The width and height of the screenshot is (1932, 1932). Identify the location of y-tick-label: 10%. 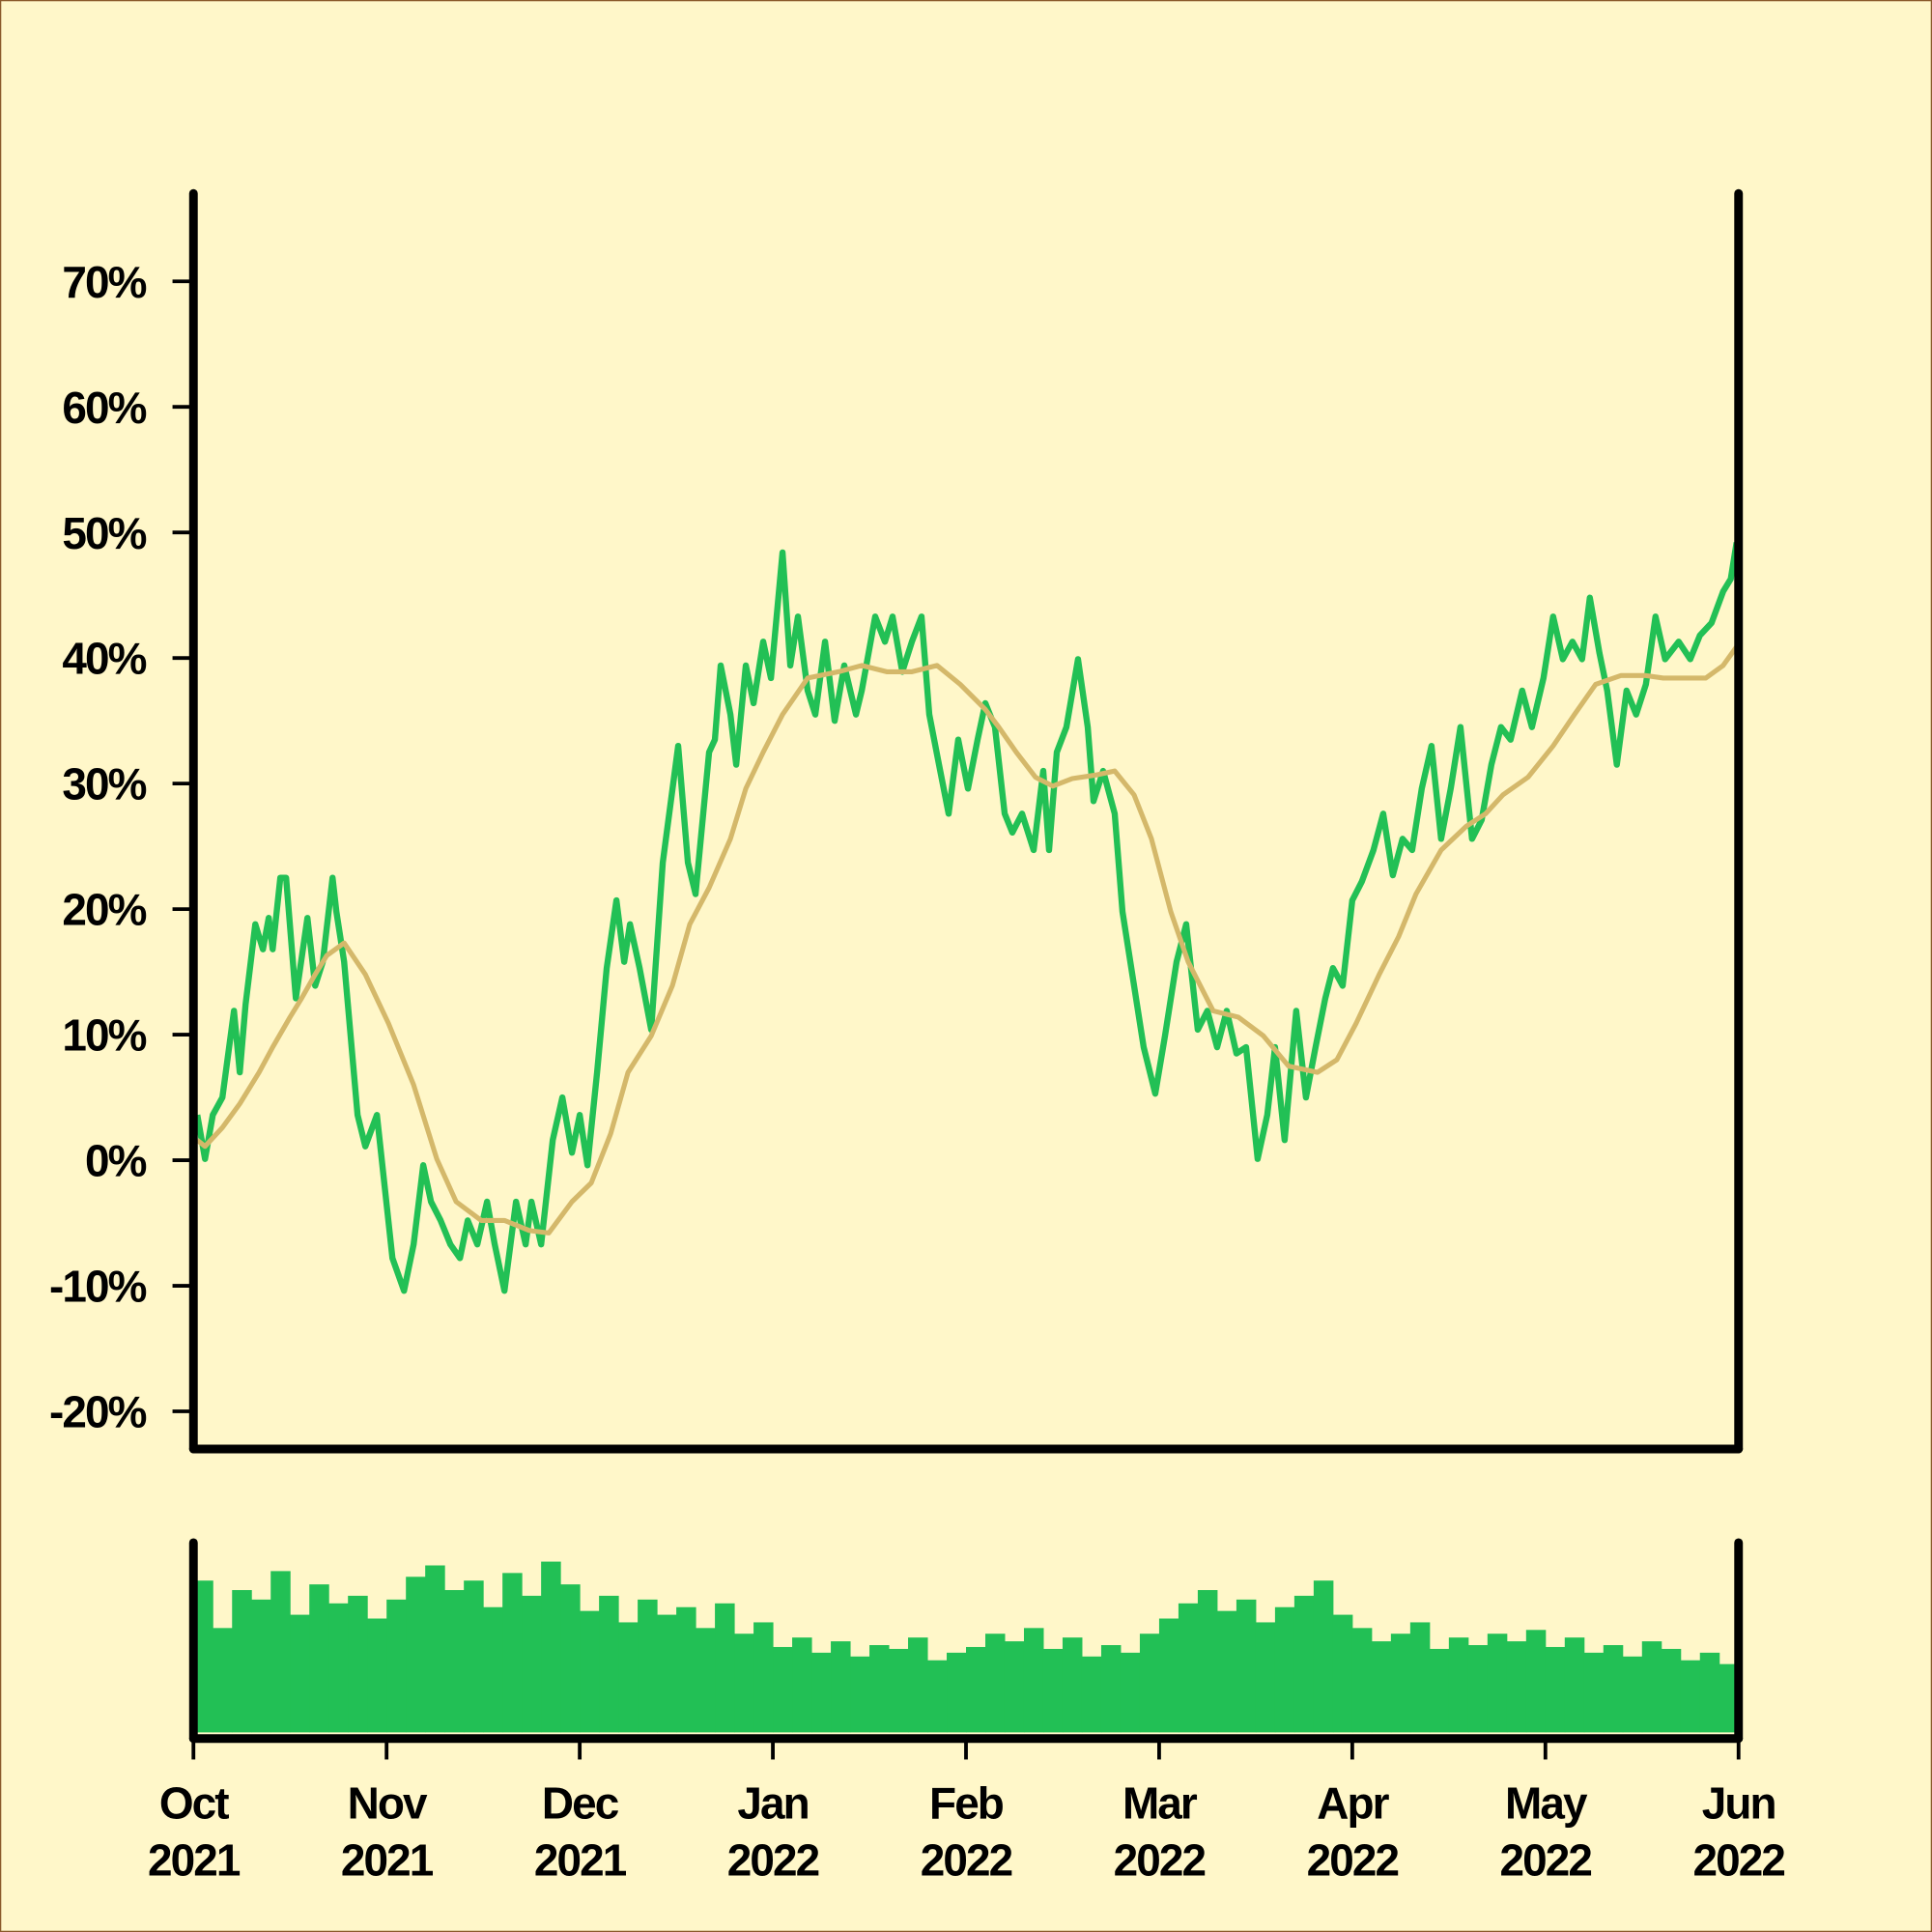
(104, 1035).